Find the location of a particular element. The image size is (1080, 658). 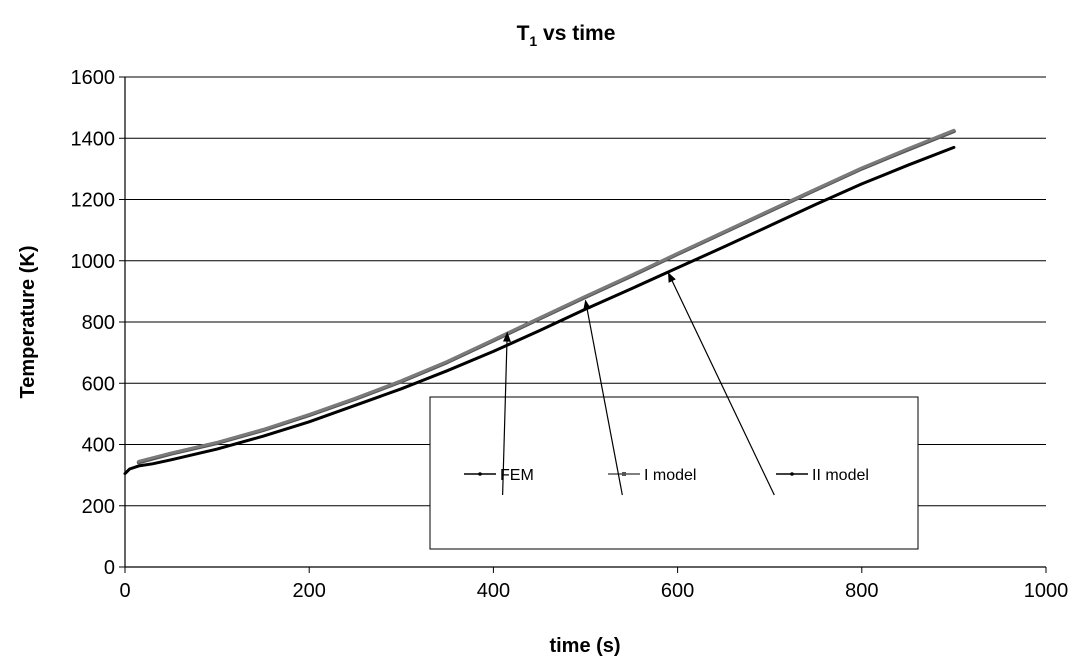

y-tick-label: 1600 is located at coordinates (93, 78).